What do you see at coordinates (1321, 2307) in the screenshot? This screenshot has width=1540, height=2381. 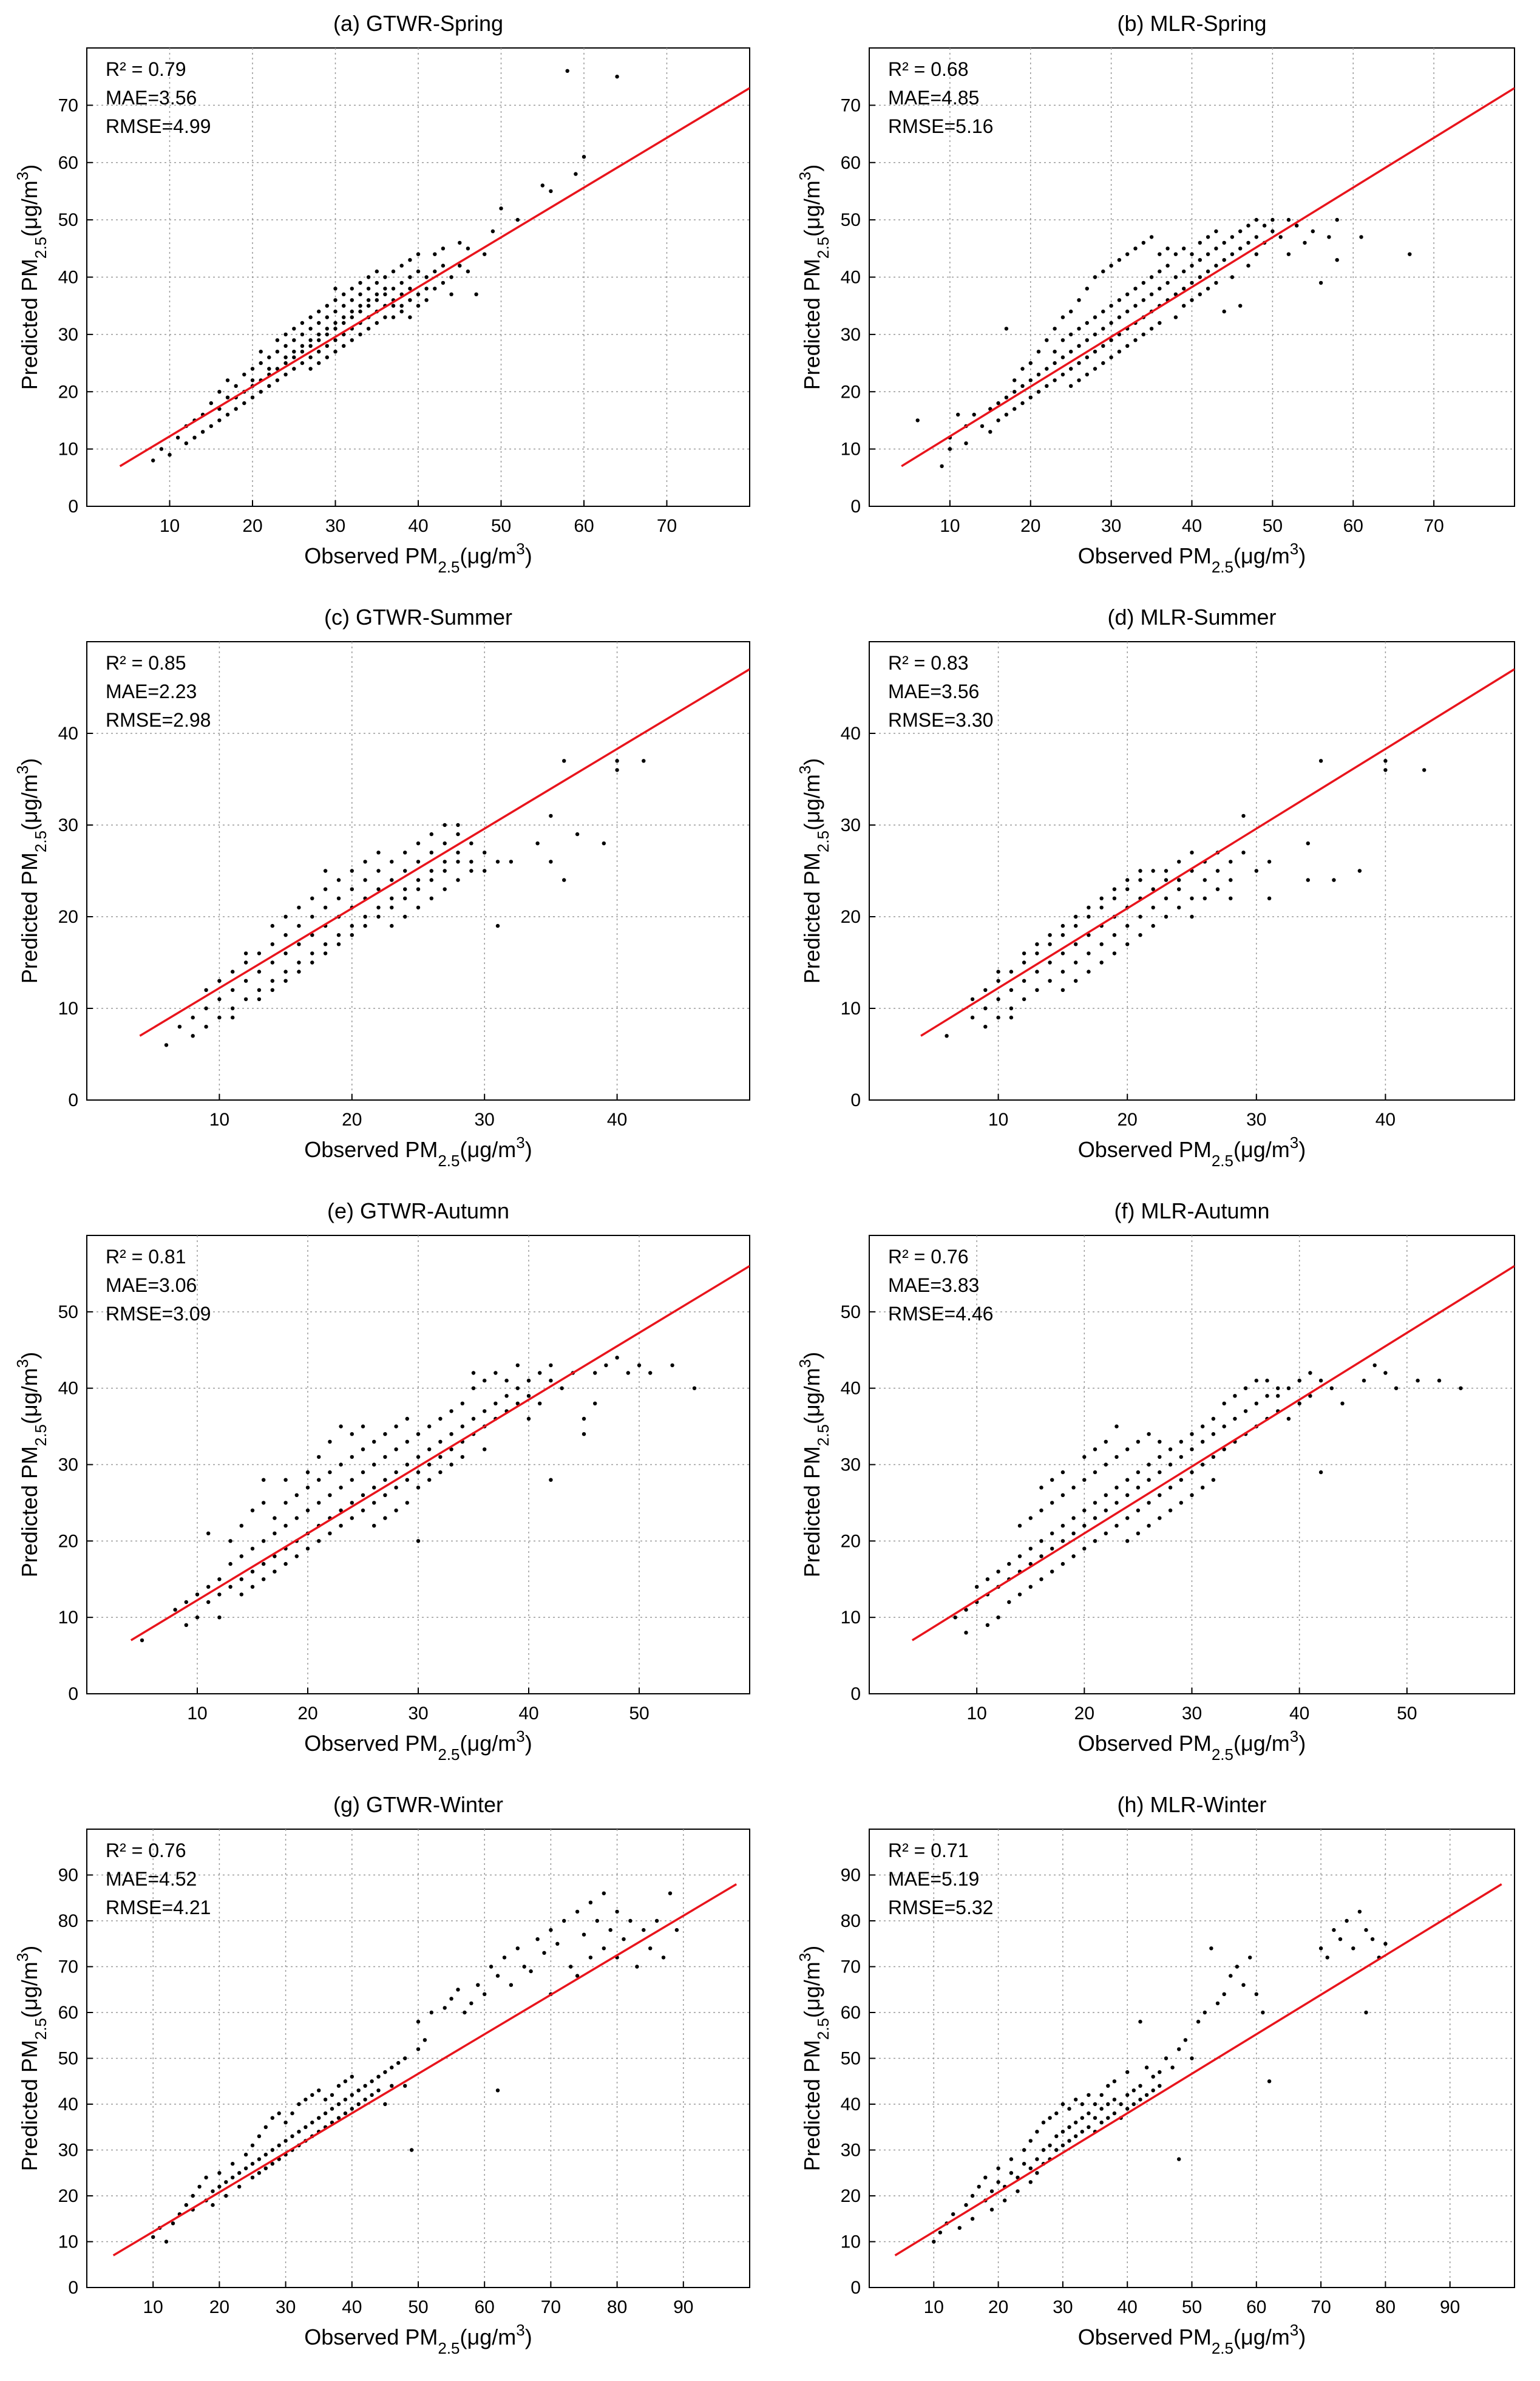 I see `x-tick-label: 70` at bounding box center [1321, 2307].